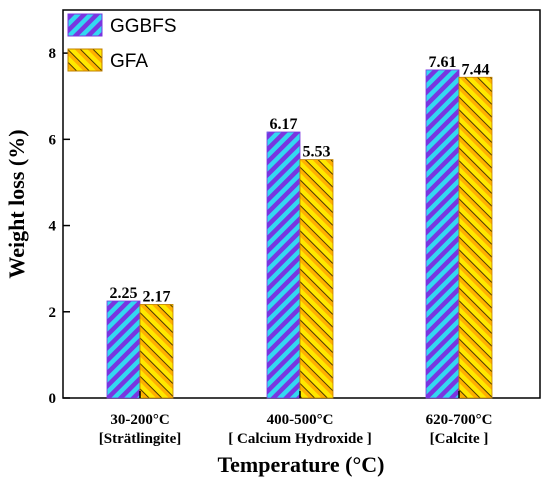 This screenshot has height=484, width=550. Describe the element at coordinates (85, 25) in the screenshot. I see `legend-swatch-ggbfs` at that location.